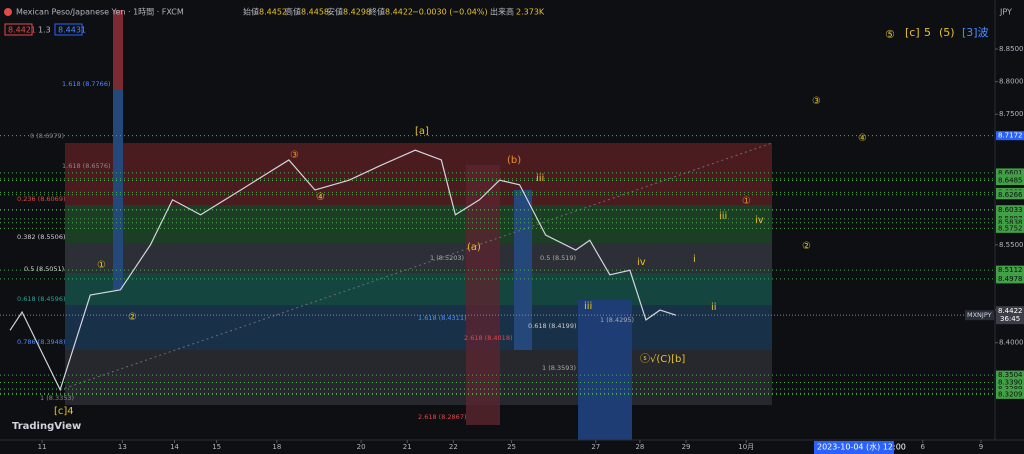 The width and height of the screenshot is (1024, 454). I want to click on level-label: 8.7172, so click(1010, 136).